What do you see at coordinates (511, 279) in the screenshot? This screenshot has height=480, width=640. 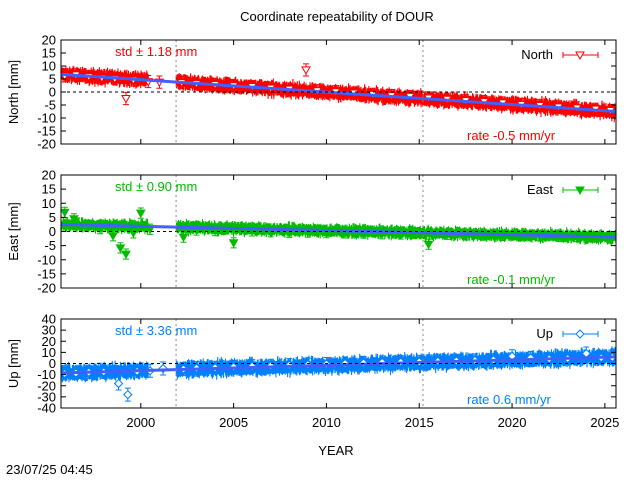 I see `rate-label: rate -0.1 mm/yr` at bounding box center [511, 279].